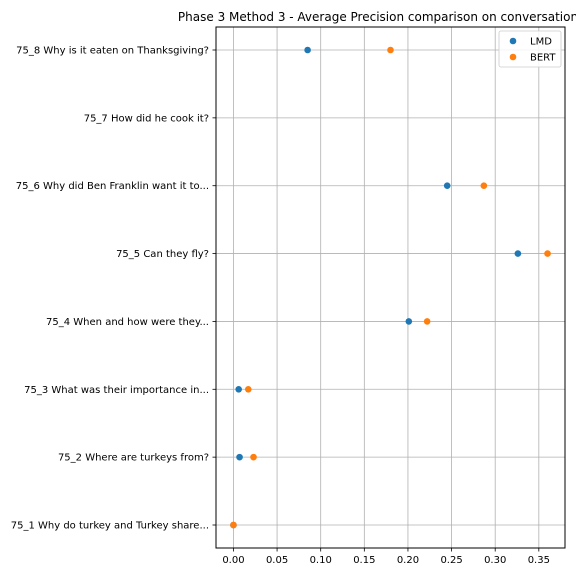 The width and height of the screenshot is (576, 576). What do you see at coordinates (543, 58) in the screenshot?
I see `legend-label: BERT` at bounding box center [543, 58].